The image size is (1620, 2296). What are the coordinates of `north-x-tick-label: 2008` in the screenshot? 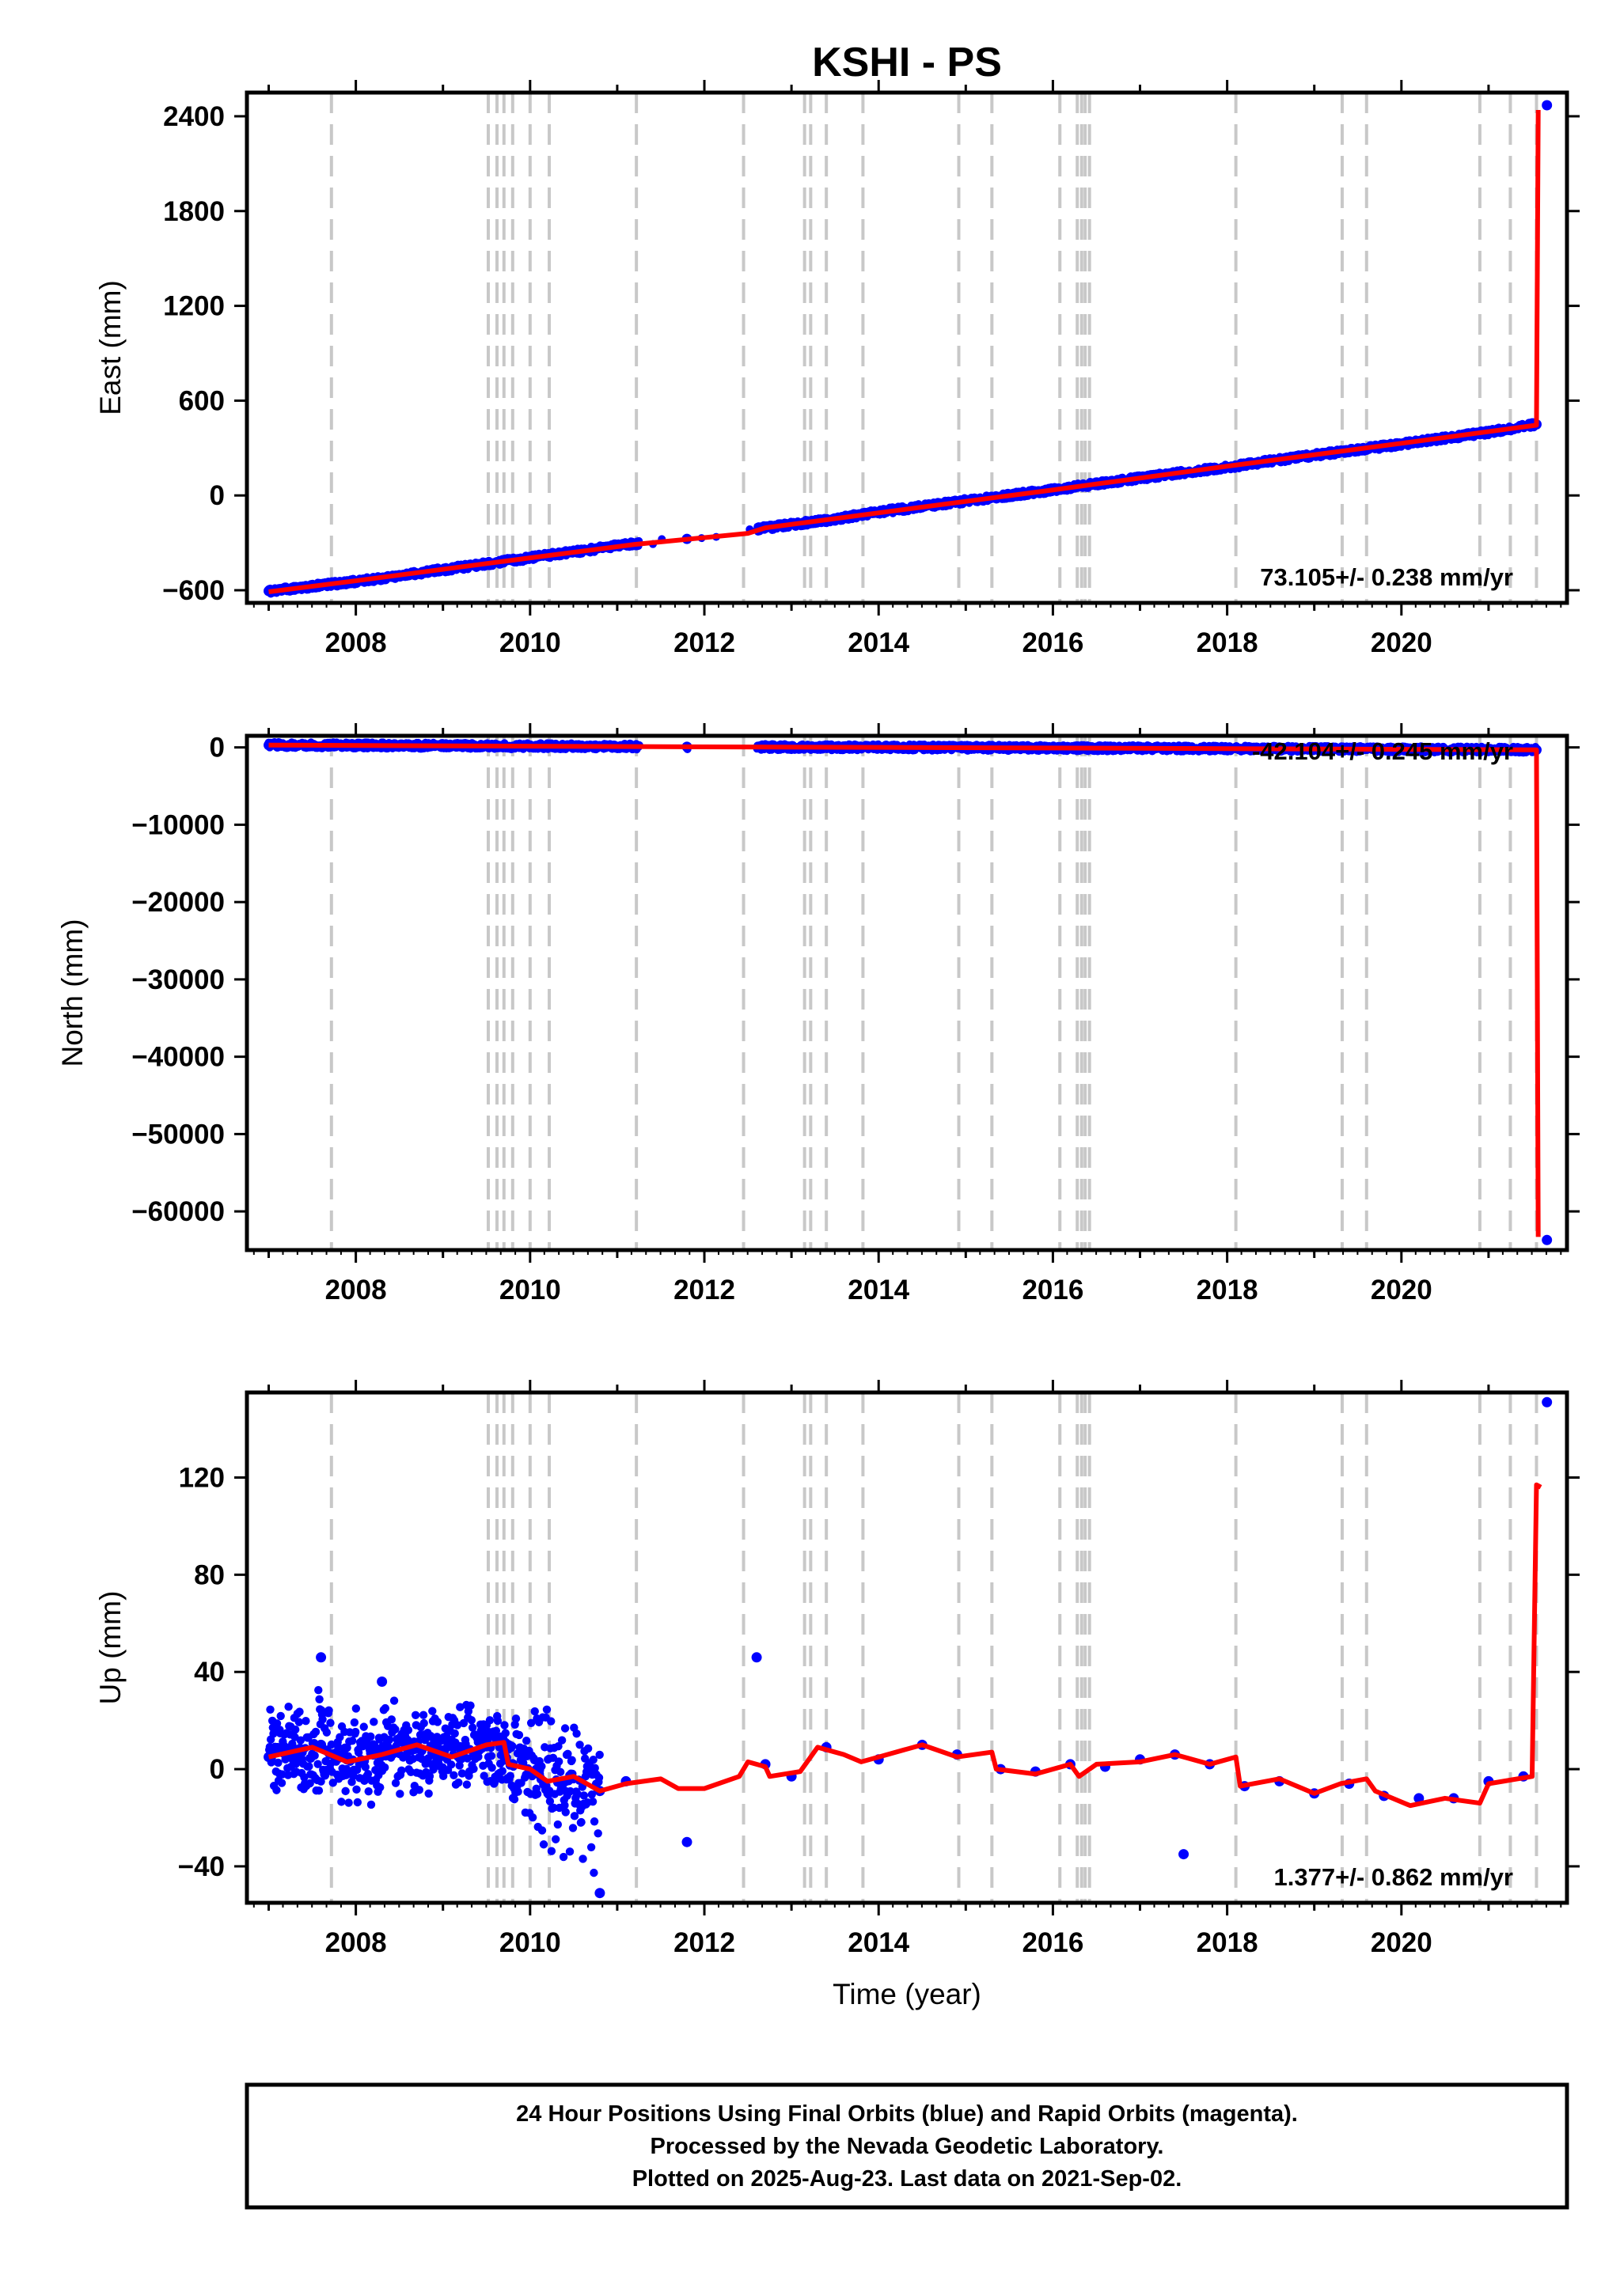 It's located at (356, 1290).